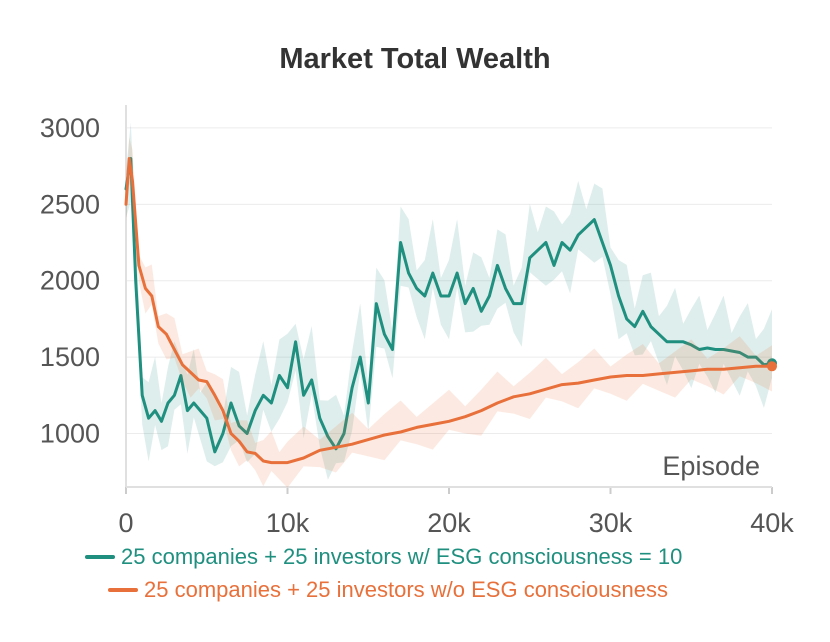  I want to click on chart-title: Market Total Wealth, so click(414, 59).